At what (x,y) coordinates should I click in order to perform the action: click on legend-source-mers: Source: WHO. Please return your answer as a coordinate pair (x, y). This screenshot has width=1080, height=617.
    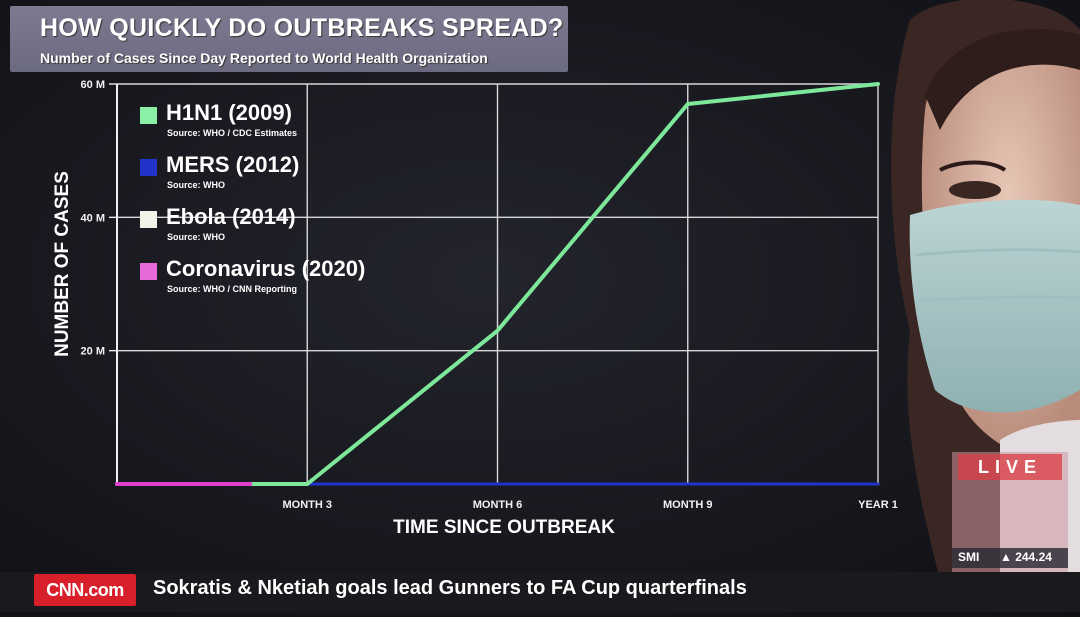
    Looking at the image, I should click on (196, 185).